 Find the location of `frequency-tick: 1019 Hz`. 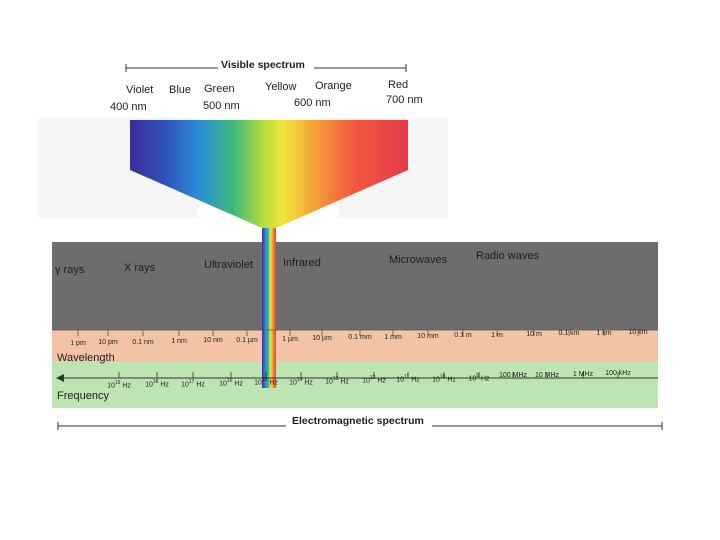

frequency-tick: 1019 Hz is located at coordinates (119, 385).